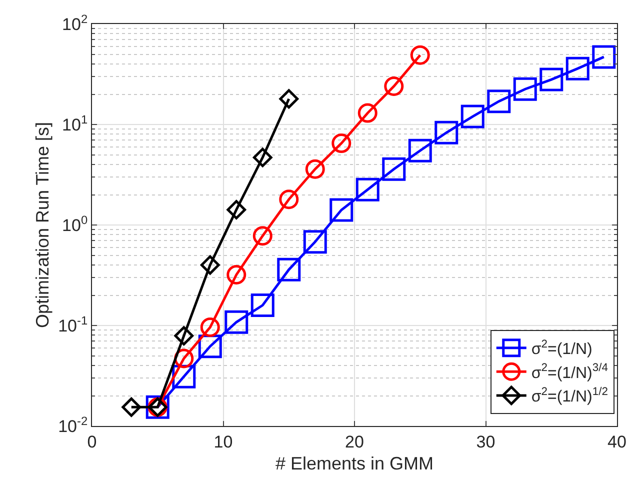 The image size is (638, 488). Describe the element at coordinates (617, 442) in the screenshot. I see `x-tick-label: 40` at that location.